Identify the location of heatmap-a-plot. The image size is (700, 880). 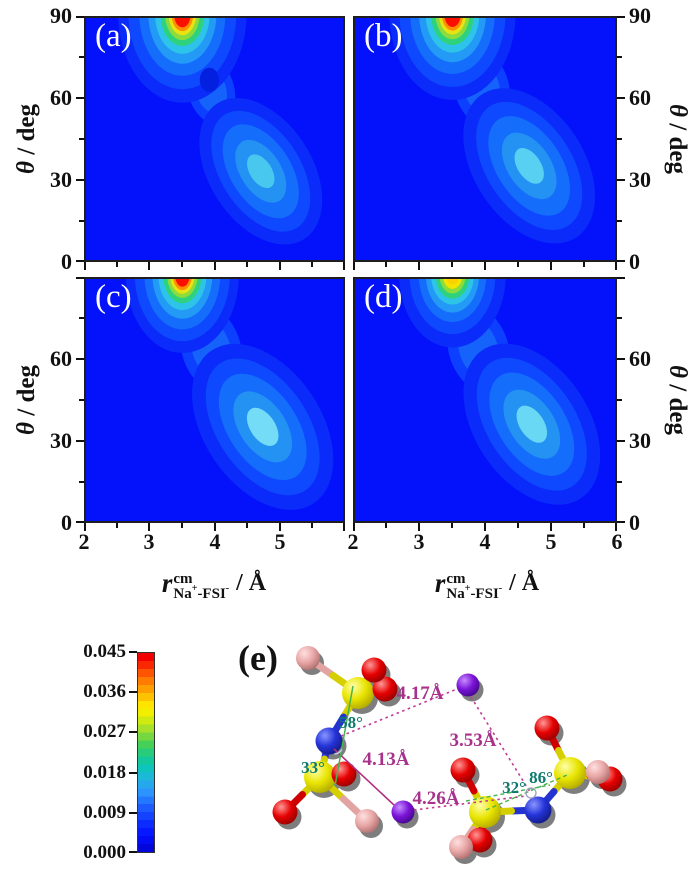
(214, 139).